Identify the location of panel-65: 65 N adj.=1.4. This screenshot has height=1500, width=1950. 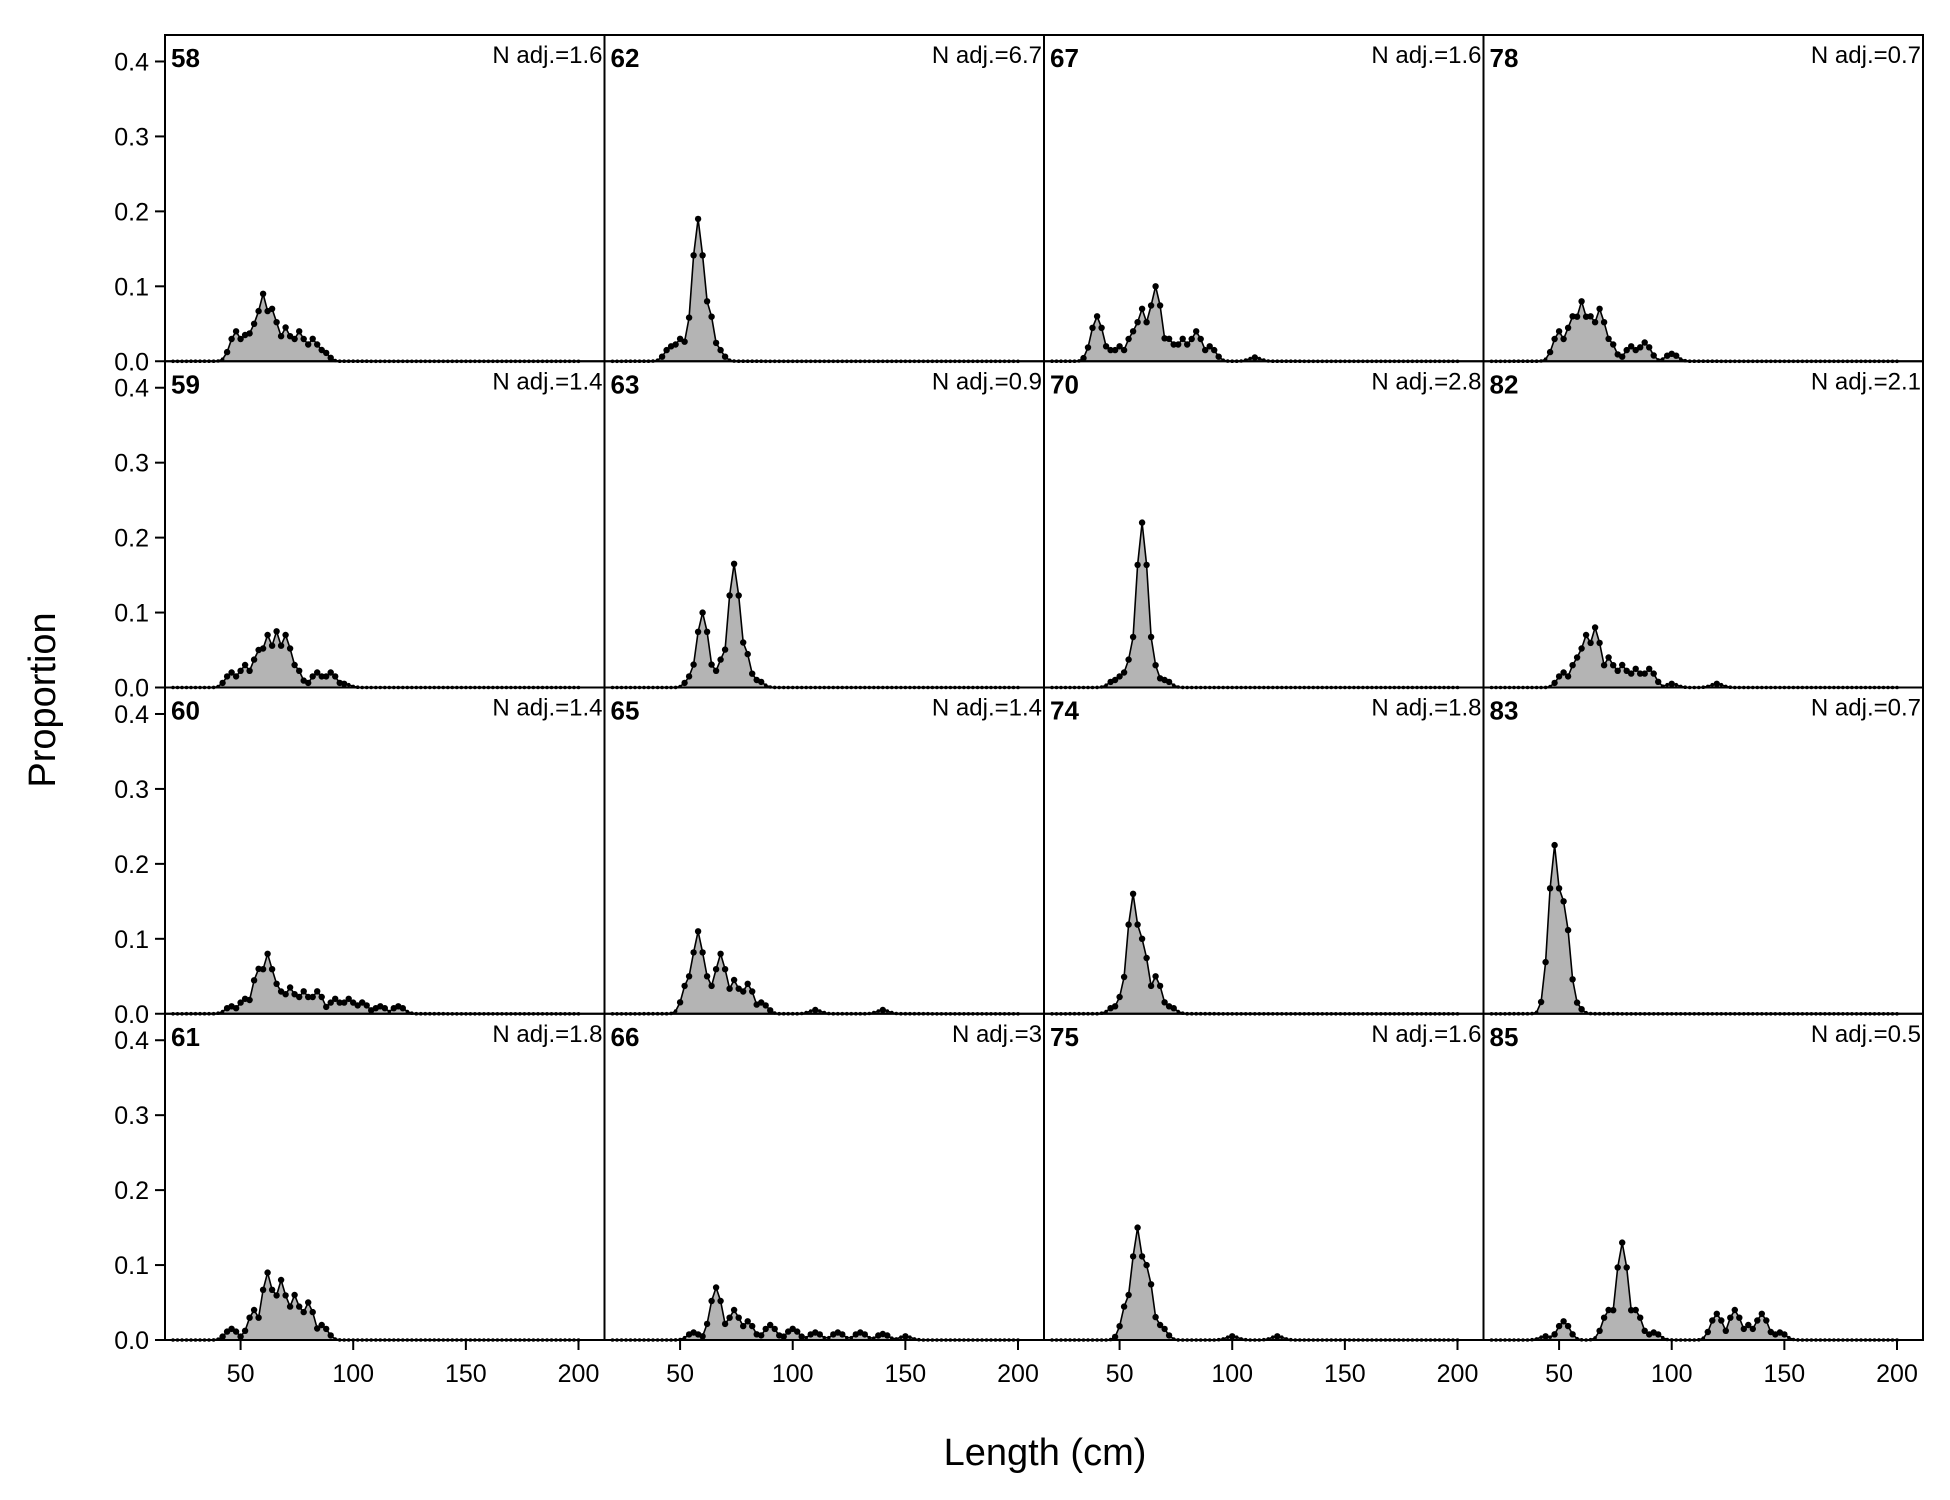
(824, 851).